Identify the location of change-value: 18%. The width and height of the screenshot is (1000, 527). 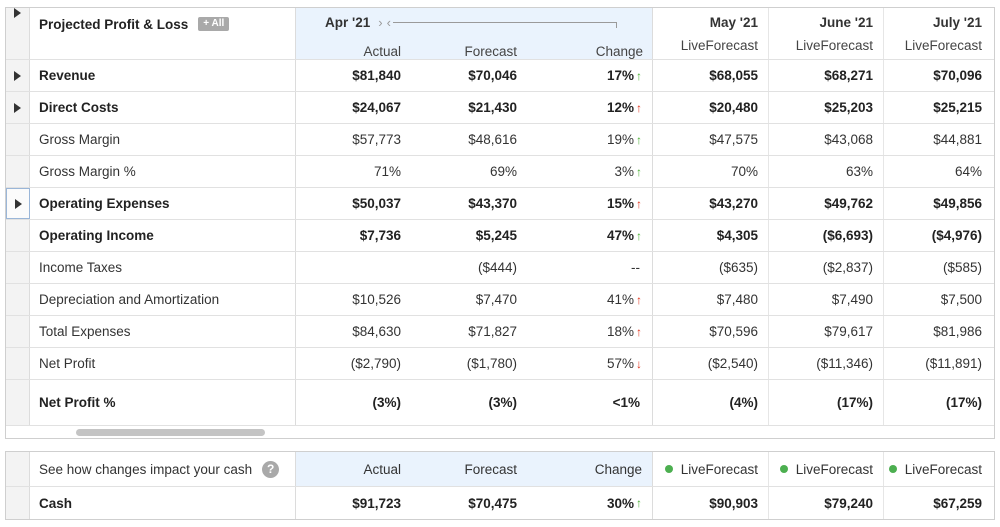
(620, 331).